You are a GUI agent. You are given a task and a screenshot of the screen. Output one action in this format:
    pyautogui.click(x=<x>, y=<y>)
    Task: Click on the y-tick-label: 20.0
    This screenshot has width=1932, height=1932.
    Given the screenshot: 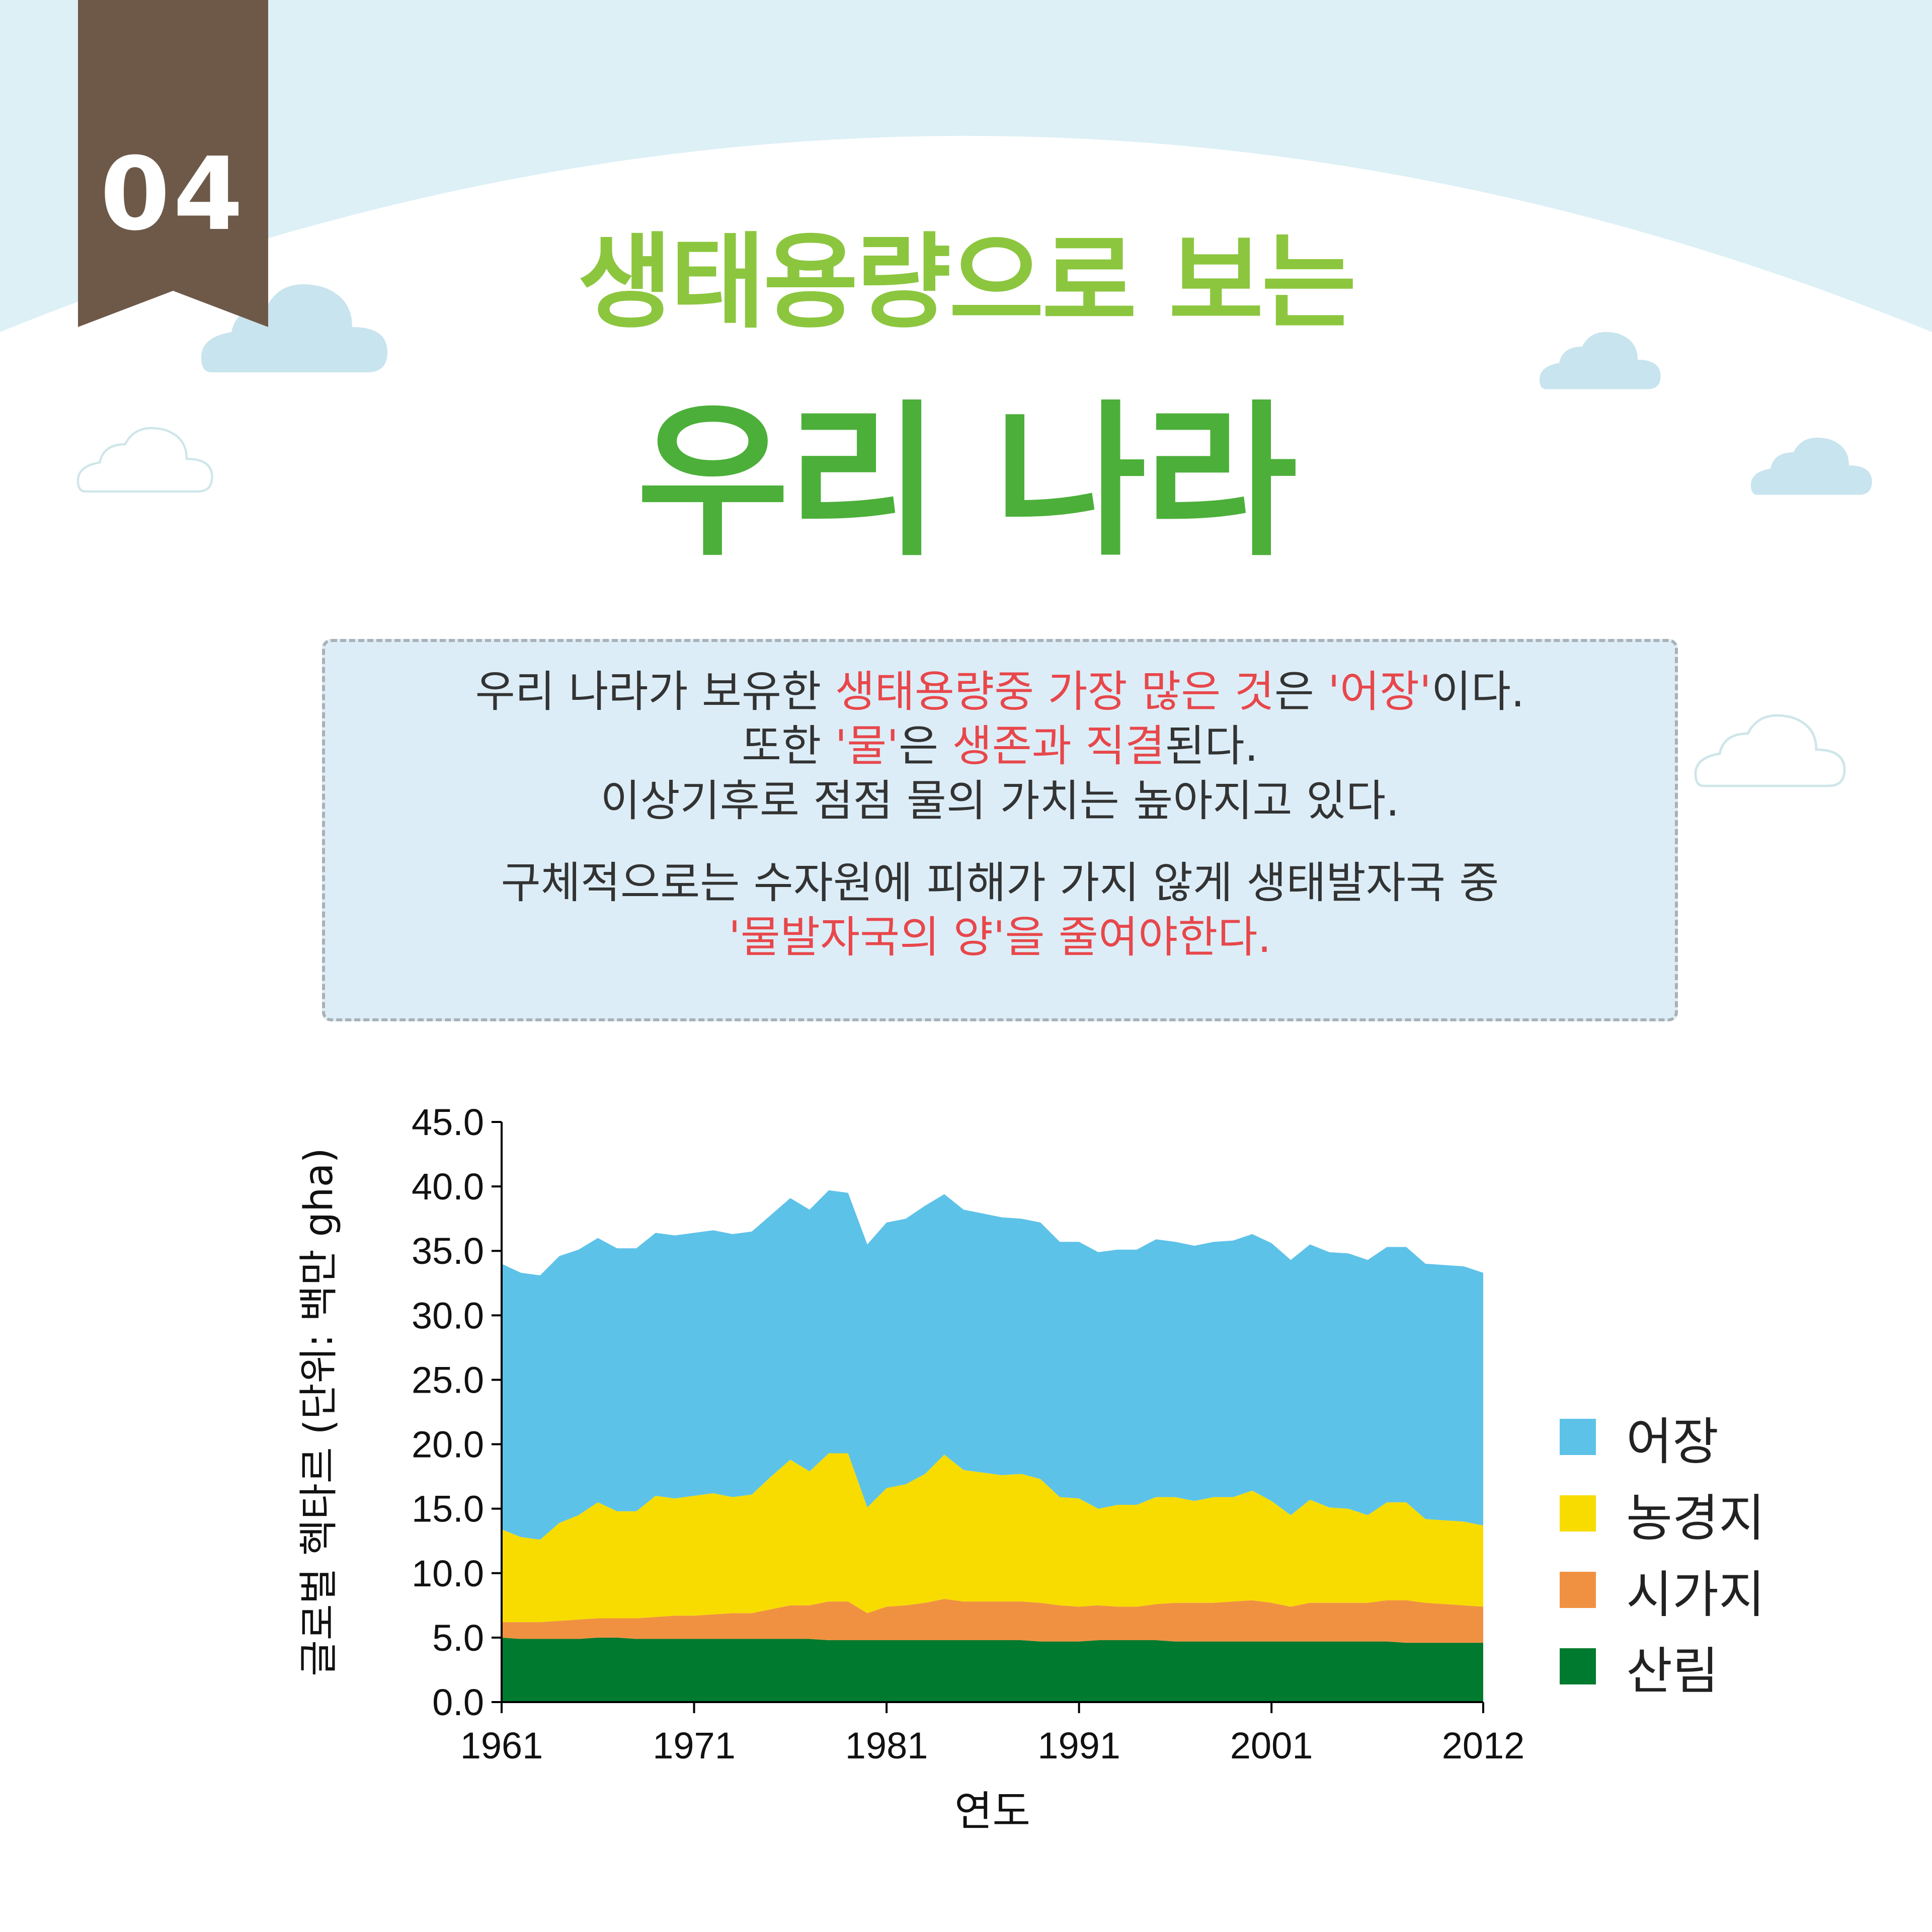 What is the action you would take?
    pyautogui.click(x=448, y=1445)
    